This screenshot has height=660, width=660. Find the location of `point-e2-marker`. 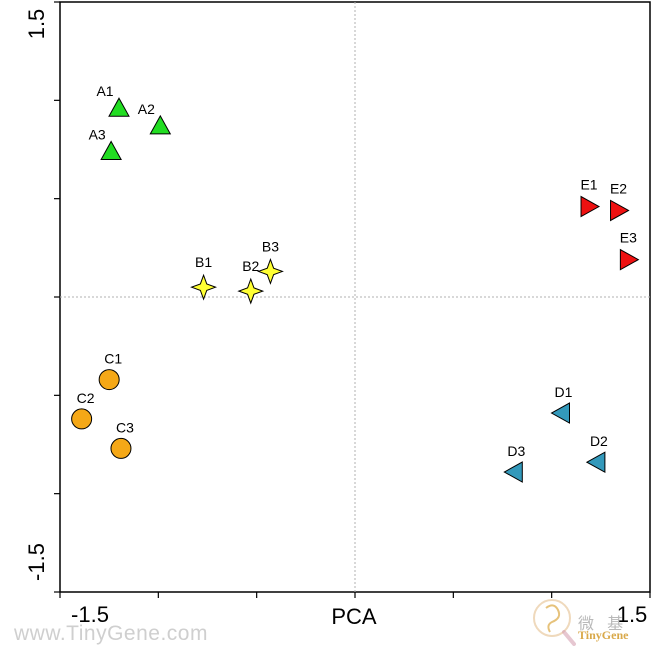

point-e2-marker is located at coordinates (620, 210).